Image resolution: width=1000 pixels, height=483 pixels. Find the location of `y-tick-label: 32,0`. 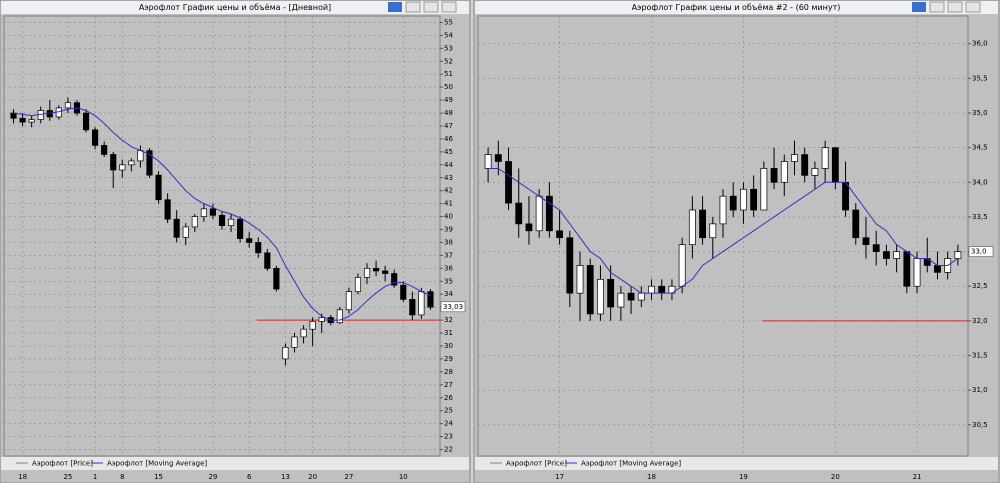

y-tick-label: 32,0 is located at coordinates (980, 321).